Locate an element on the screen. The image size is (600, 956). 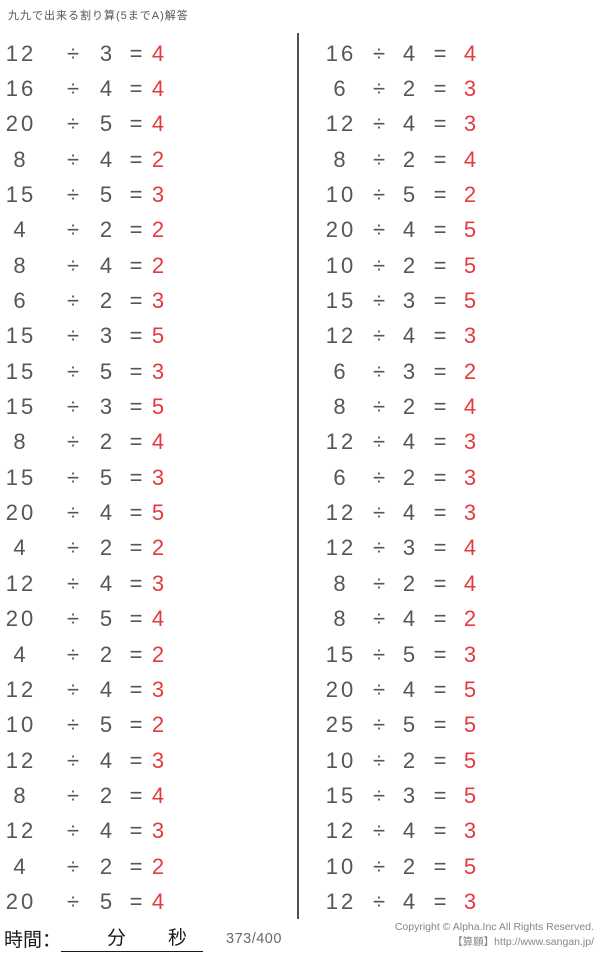
problem-row: 4 ÷ 2 = 2 is located at coordinates (148, 654).